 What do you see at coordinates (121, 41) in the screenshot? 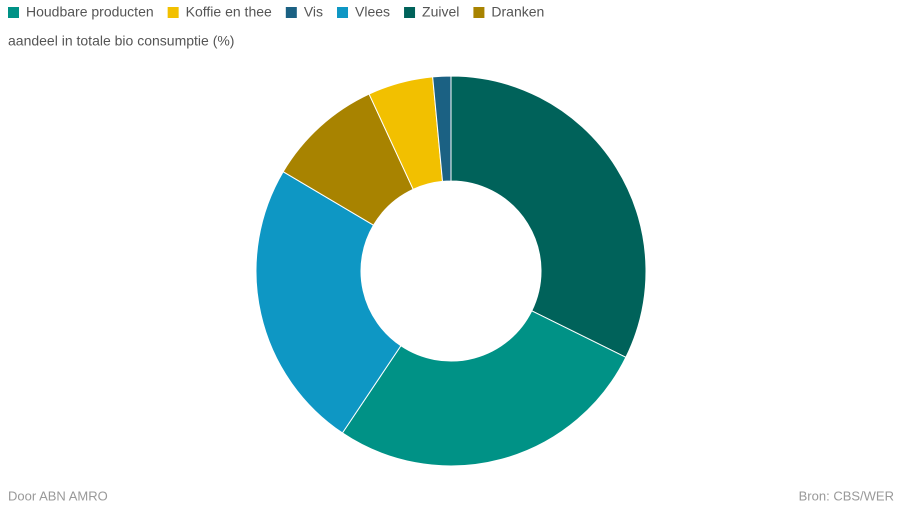
I see `chart-subtitle: aandeel in totale bio consumptie (%)` at bounding box center [121, 41].